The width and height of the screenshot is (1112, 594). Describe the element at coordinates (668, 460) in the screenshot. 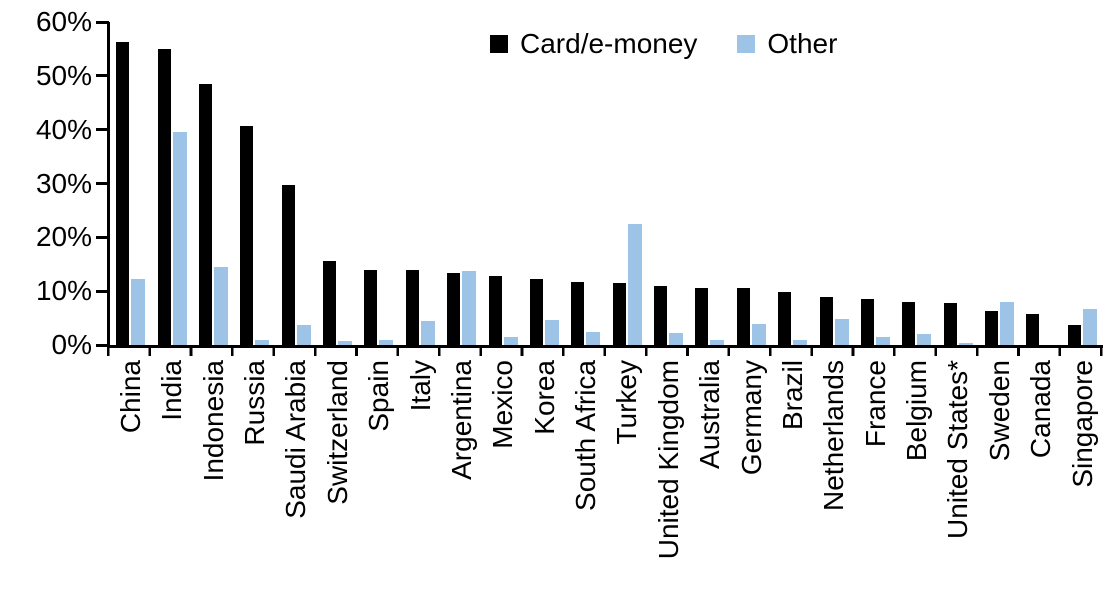

I see `x-label-text-united-kingdom: United Kingdom` at that location.